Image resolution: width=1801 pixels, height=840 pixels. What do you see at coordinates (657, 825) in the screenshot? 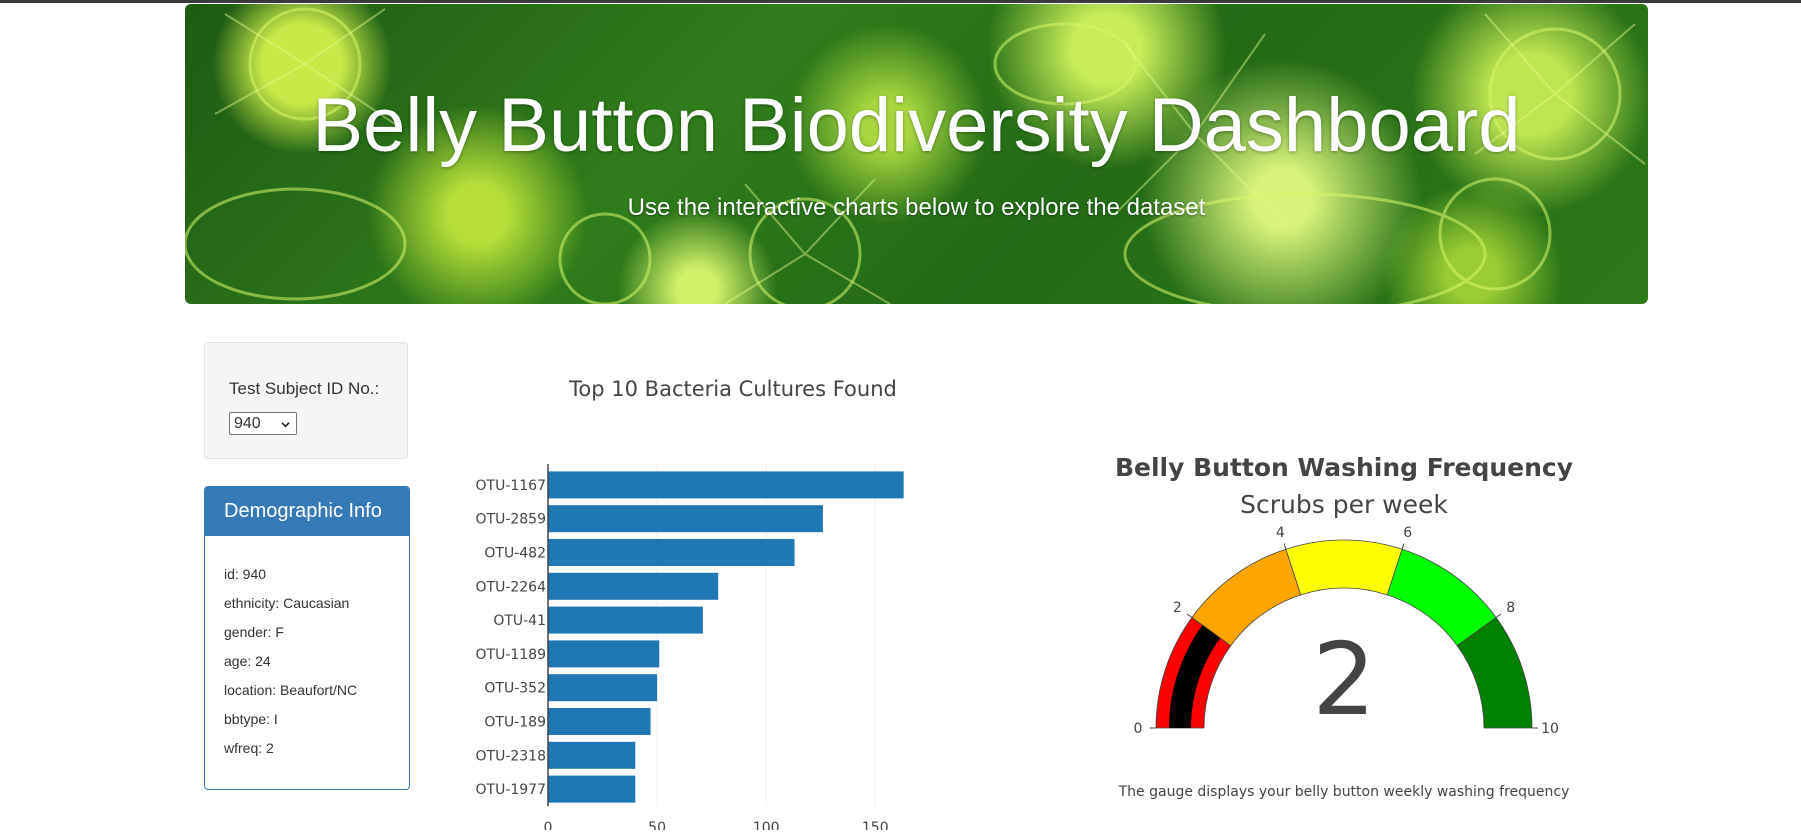
I see `x-tick-label: 50` at bounding box center [657, 825].